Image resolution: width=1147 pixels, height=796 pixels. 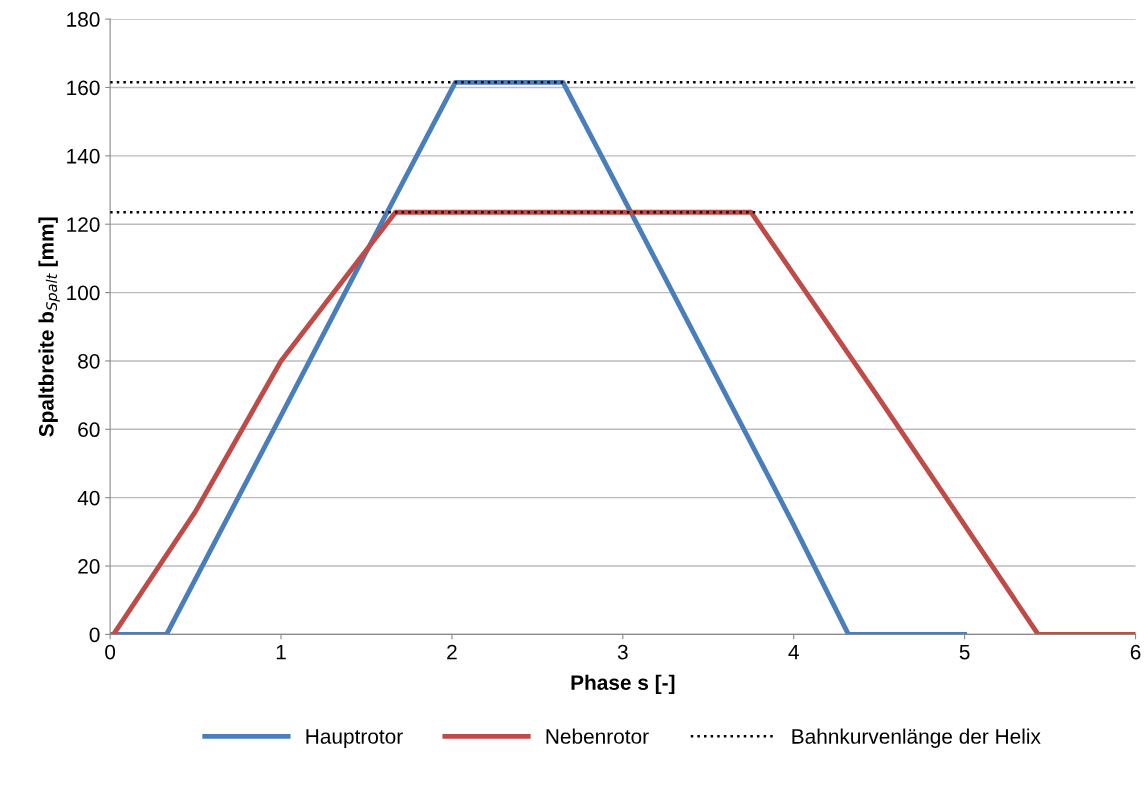 What do you see at coordinates (793, 652) in the screenshot?
I see `x-tick-label: 4` at bounding box center [793, 652].